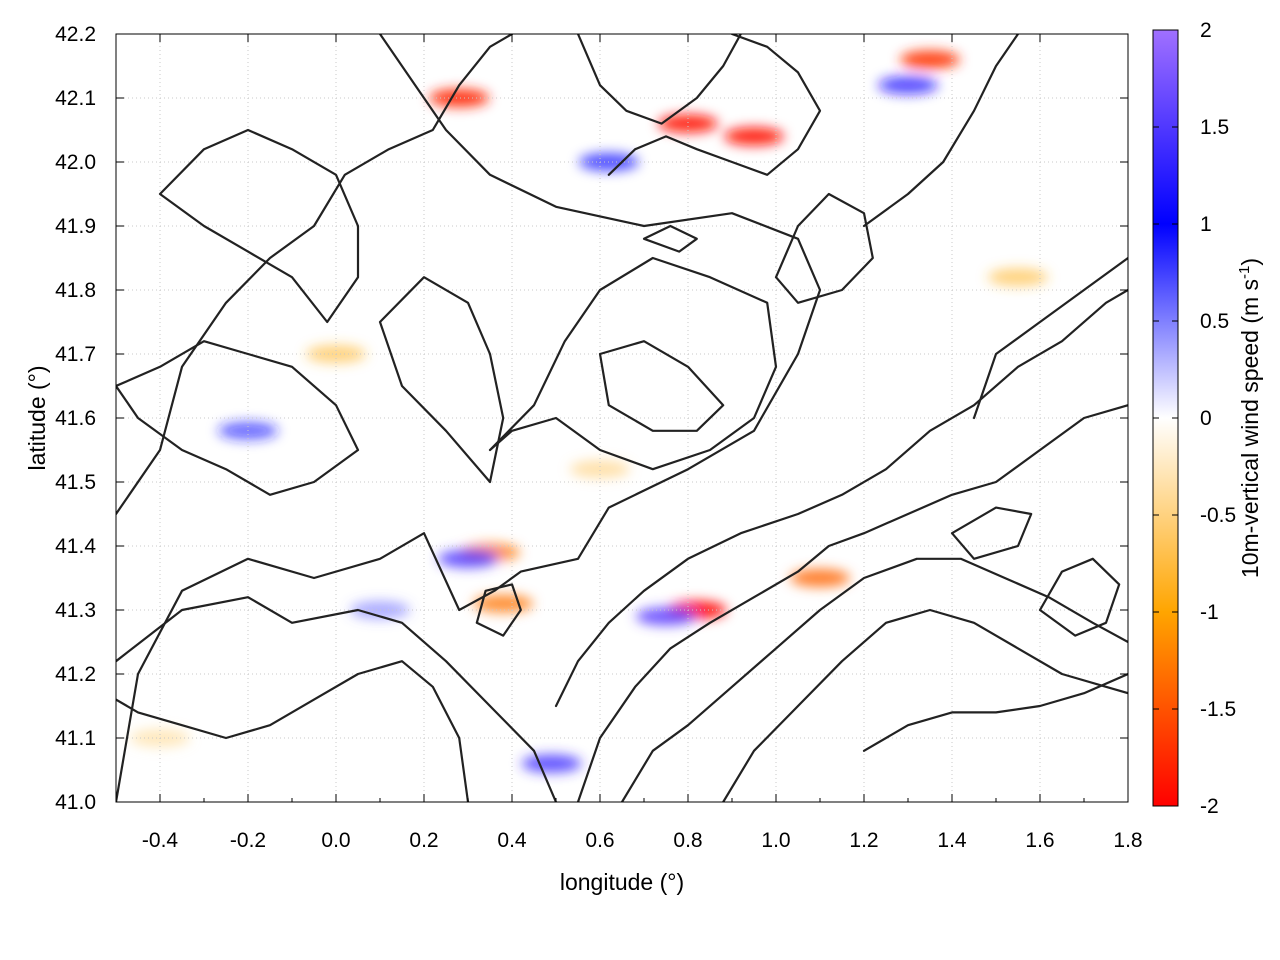  Describe the element at coordinates (512, 840) in the screenshot. I see `x-tick-label: 0.4` at that location.